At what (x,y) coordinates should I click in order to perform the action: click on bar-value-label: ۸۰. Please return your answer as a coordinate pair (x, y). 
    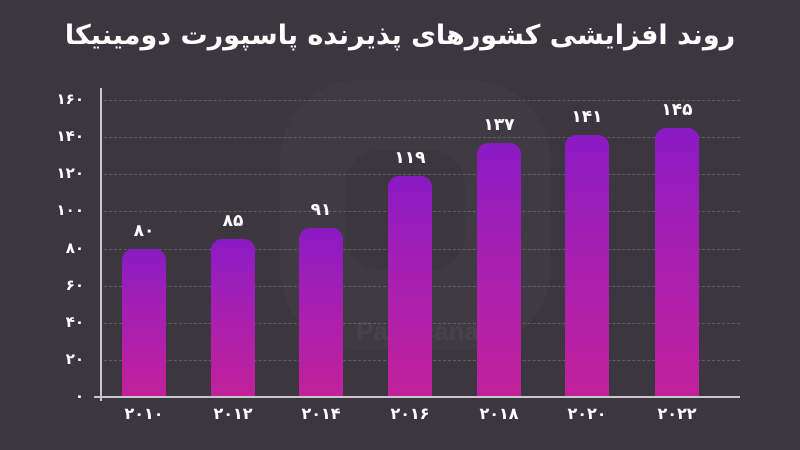
    Looking at the image, I should click on (144, 230).